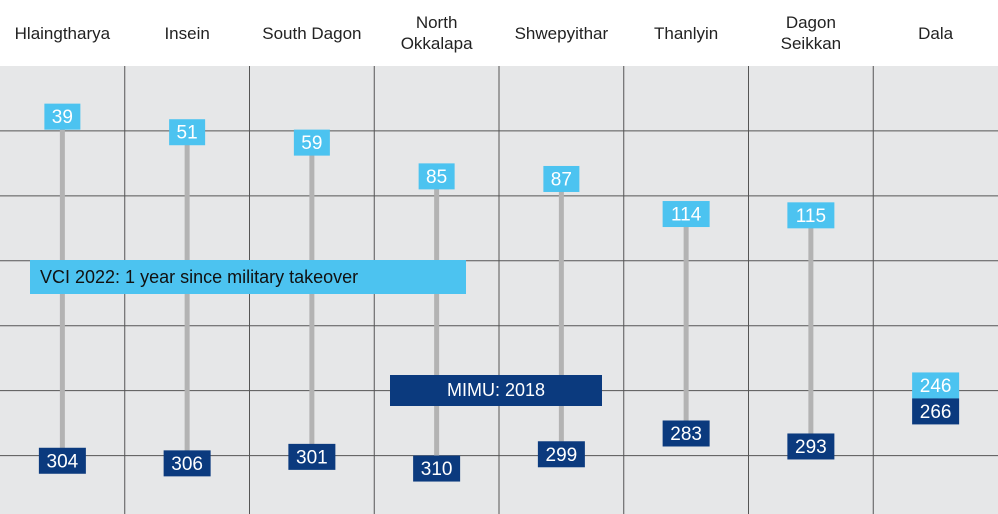  I want to click on value-label: 59, so click(311, 143).